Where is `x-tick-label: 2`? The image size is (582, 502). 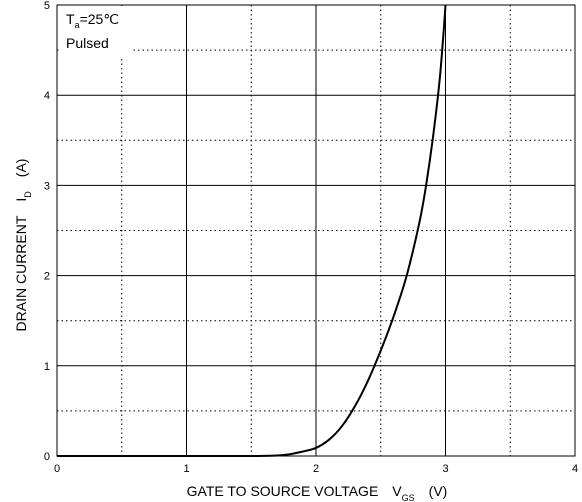 x-tick-label: 2 is located at coordinates (316, 469).